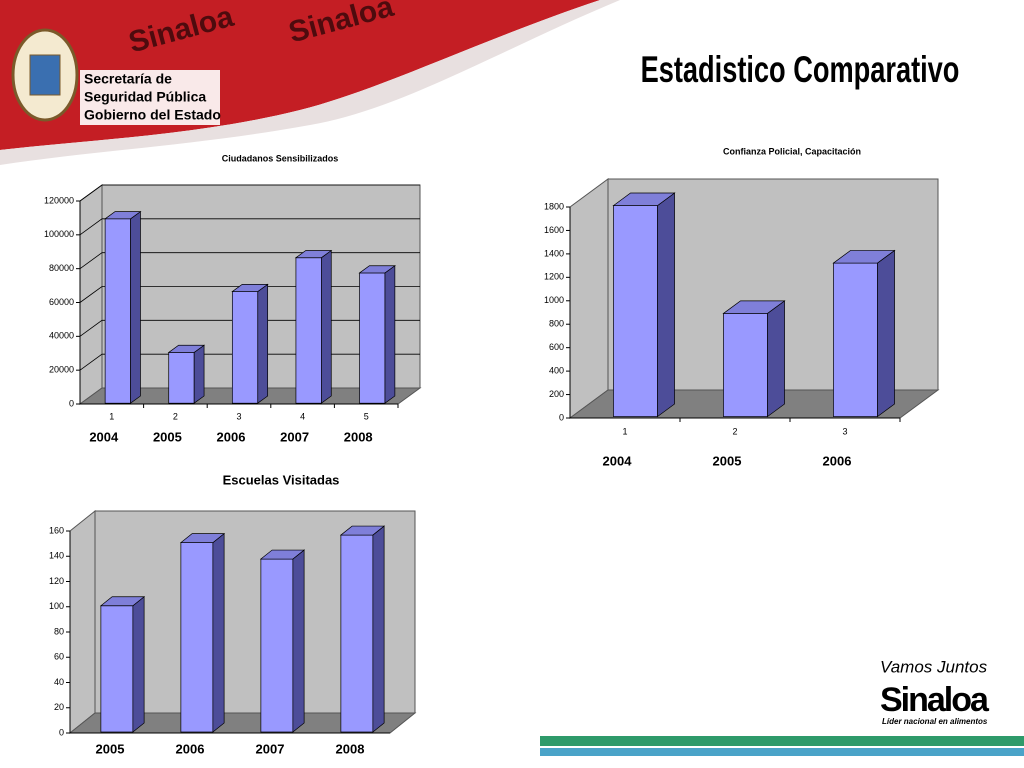 The width and height of the screenshot is (1024, 768). I want to click on x-tick-label: 2007, so click(270, 748).